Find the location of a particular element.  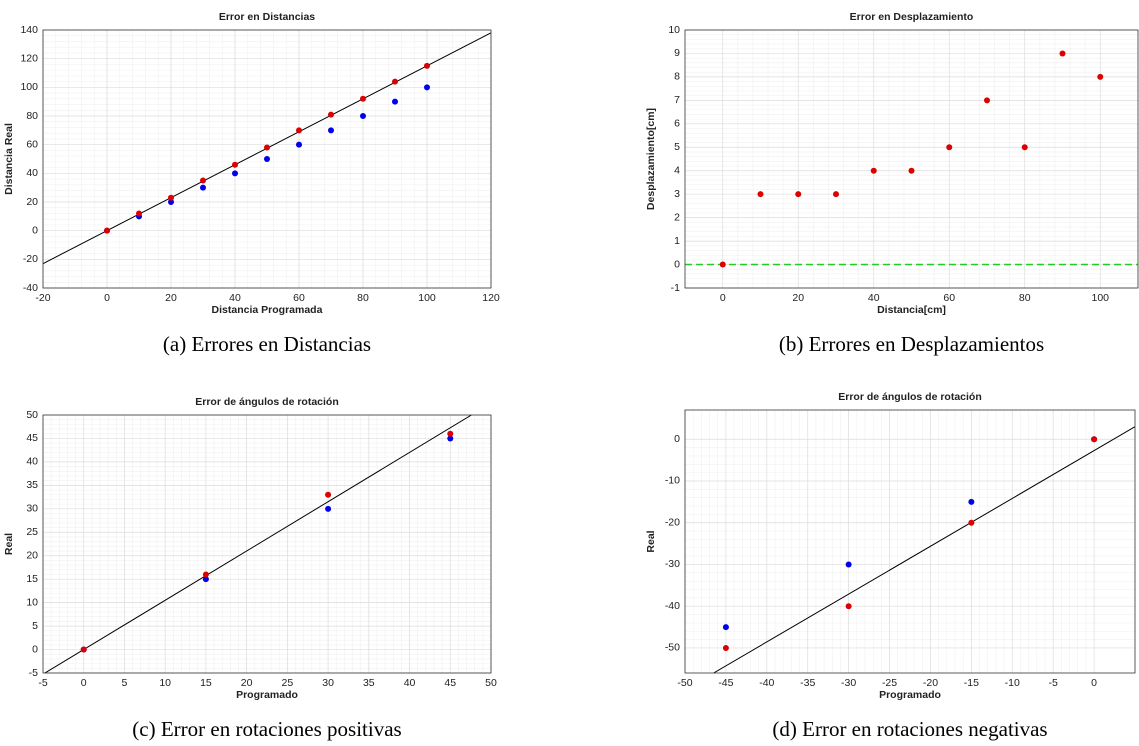

fit-line is located at coordinates (924, 549).